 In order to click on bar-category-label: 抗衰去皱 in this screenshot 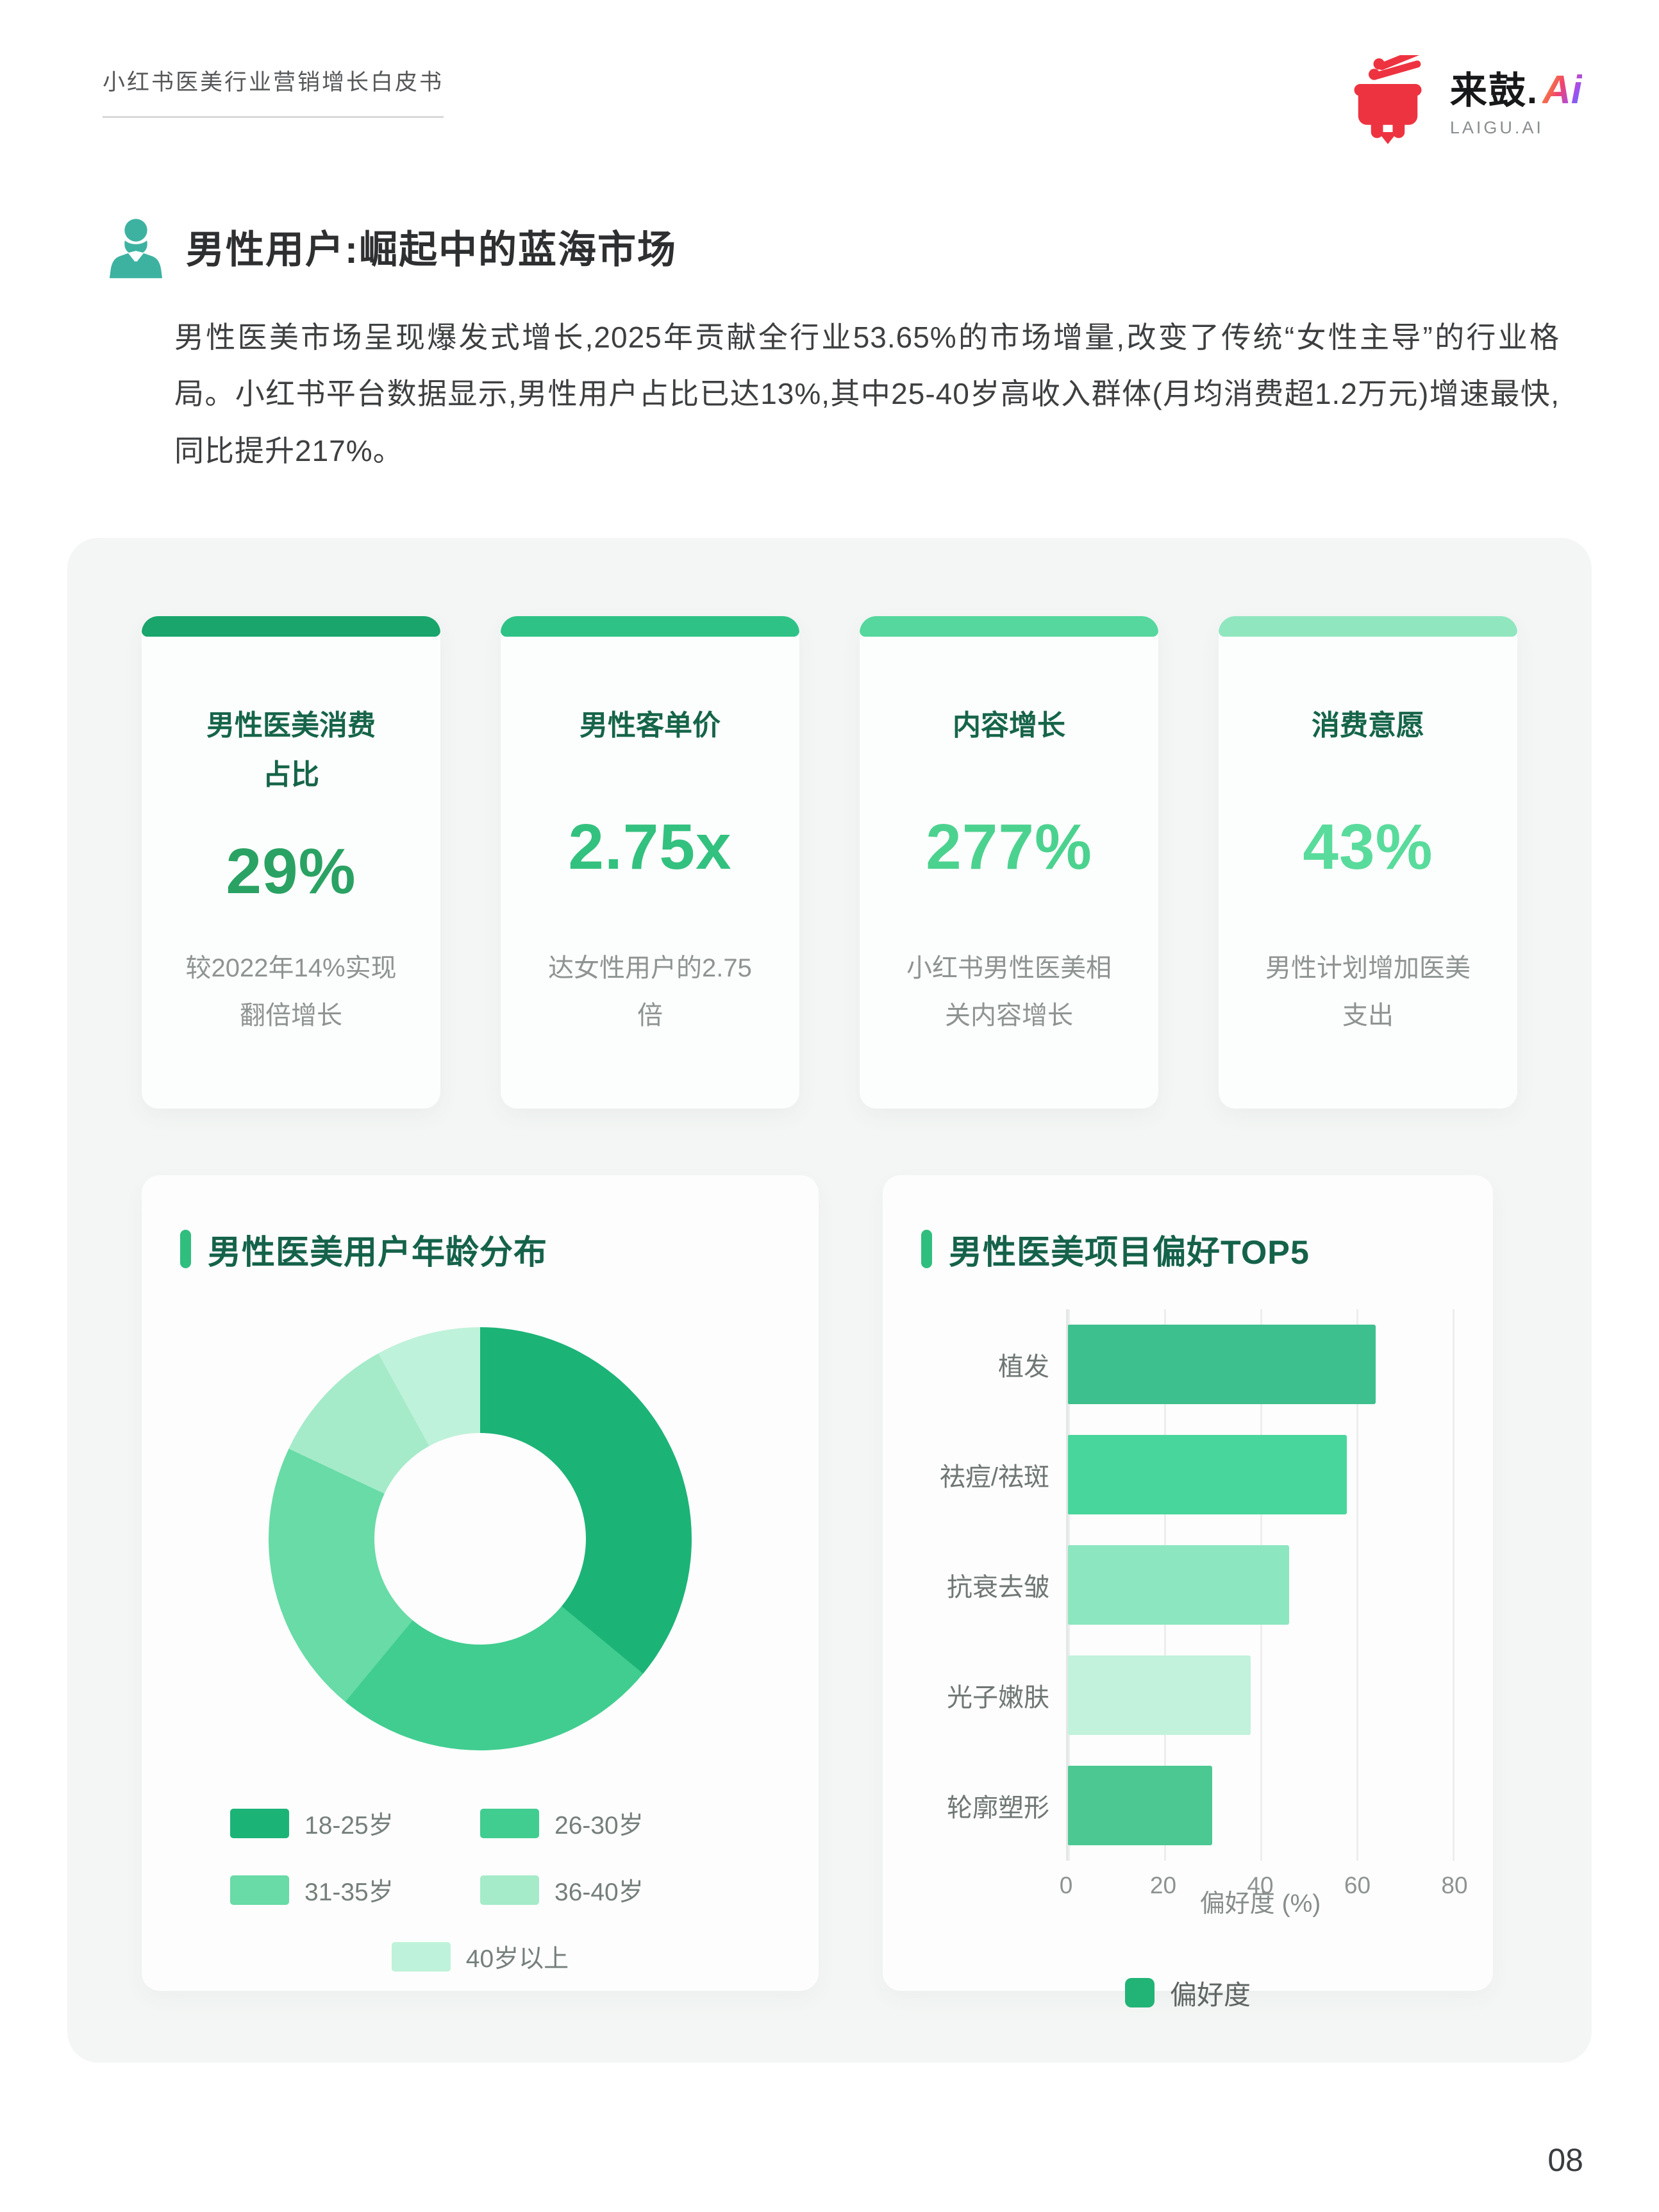, I will do `click(998, 1587)`.